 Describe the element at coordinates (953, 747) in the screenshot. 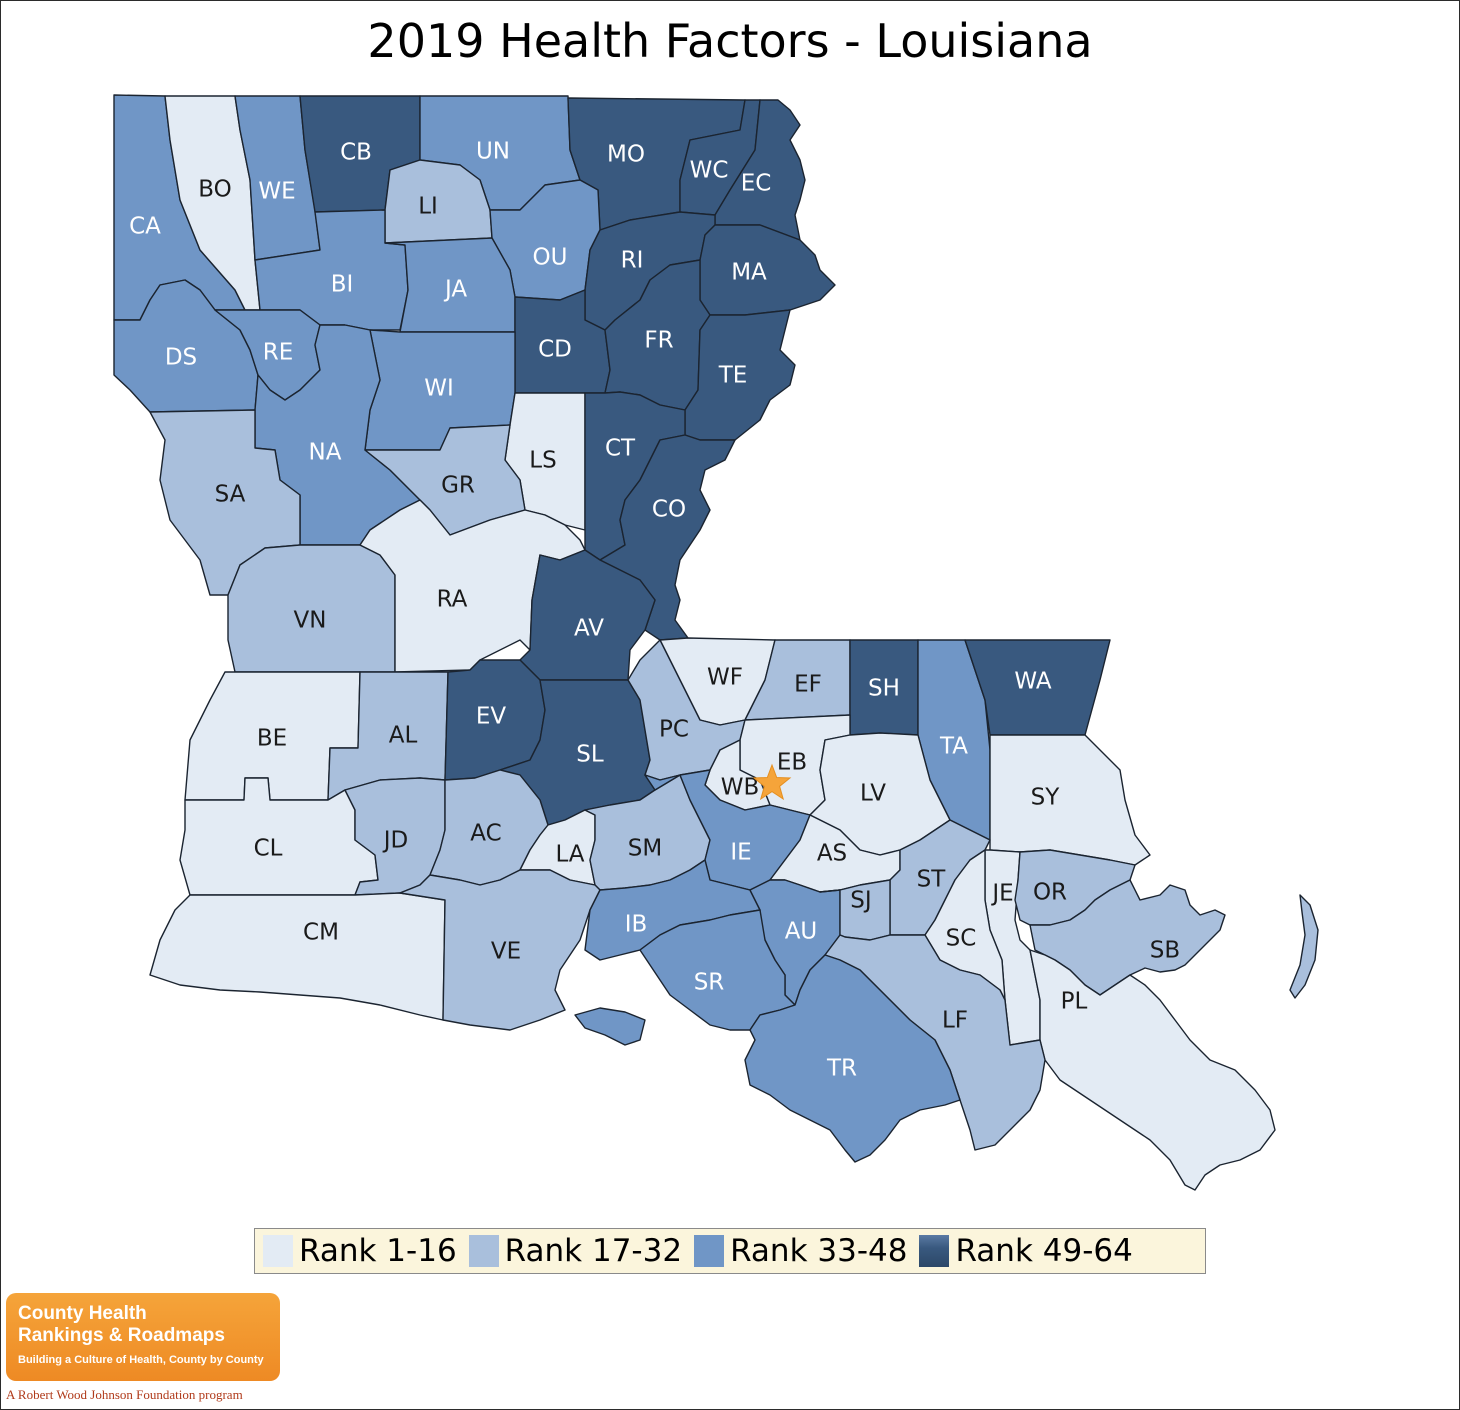

I see `parish-label-ta: TA` at that location.